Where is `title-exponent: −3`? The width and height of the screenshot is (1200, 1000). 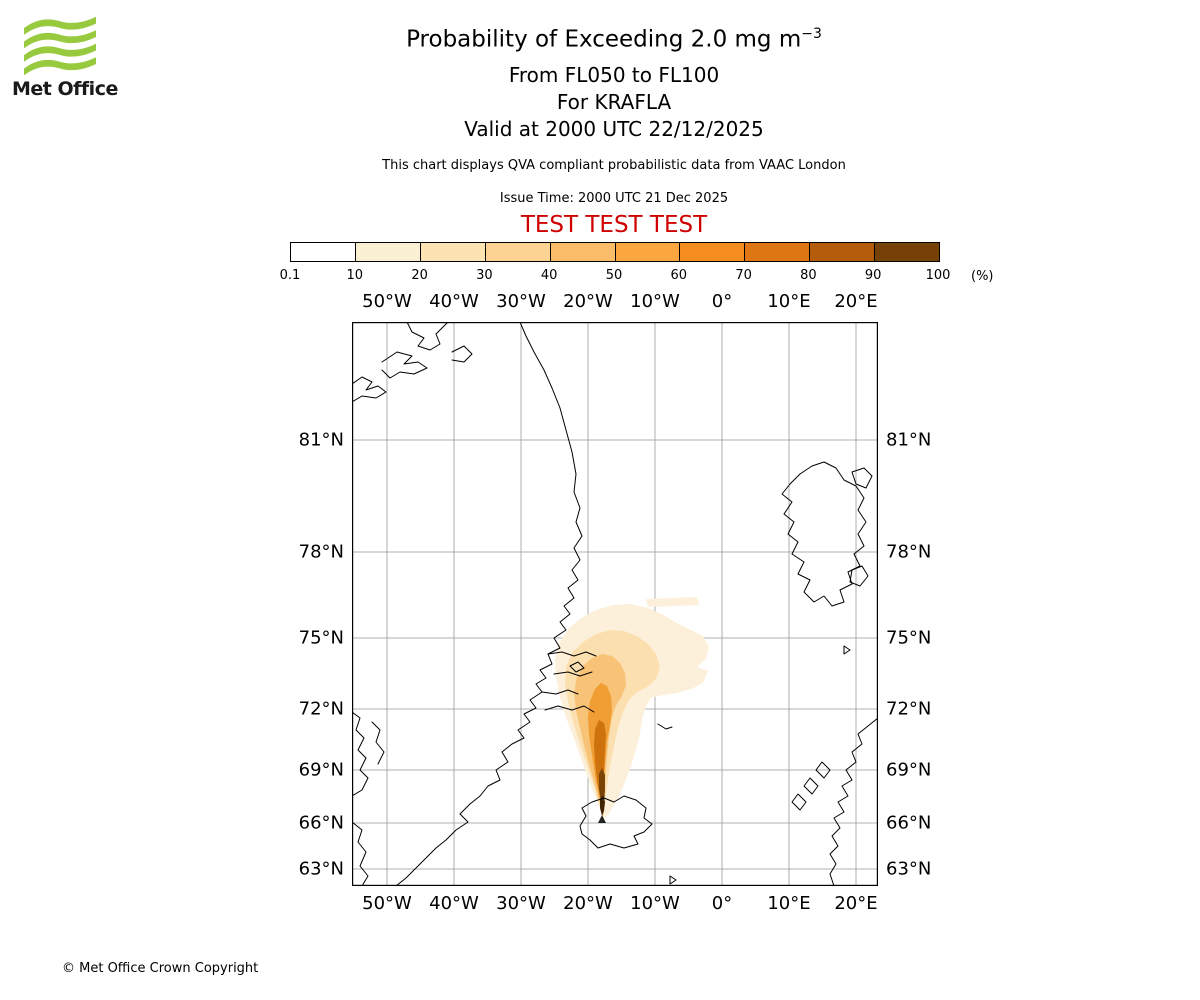 title-exponent: −3 is located at coordinates (811, 34).